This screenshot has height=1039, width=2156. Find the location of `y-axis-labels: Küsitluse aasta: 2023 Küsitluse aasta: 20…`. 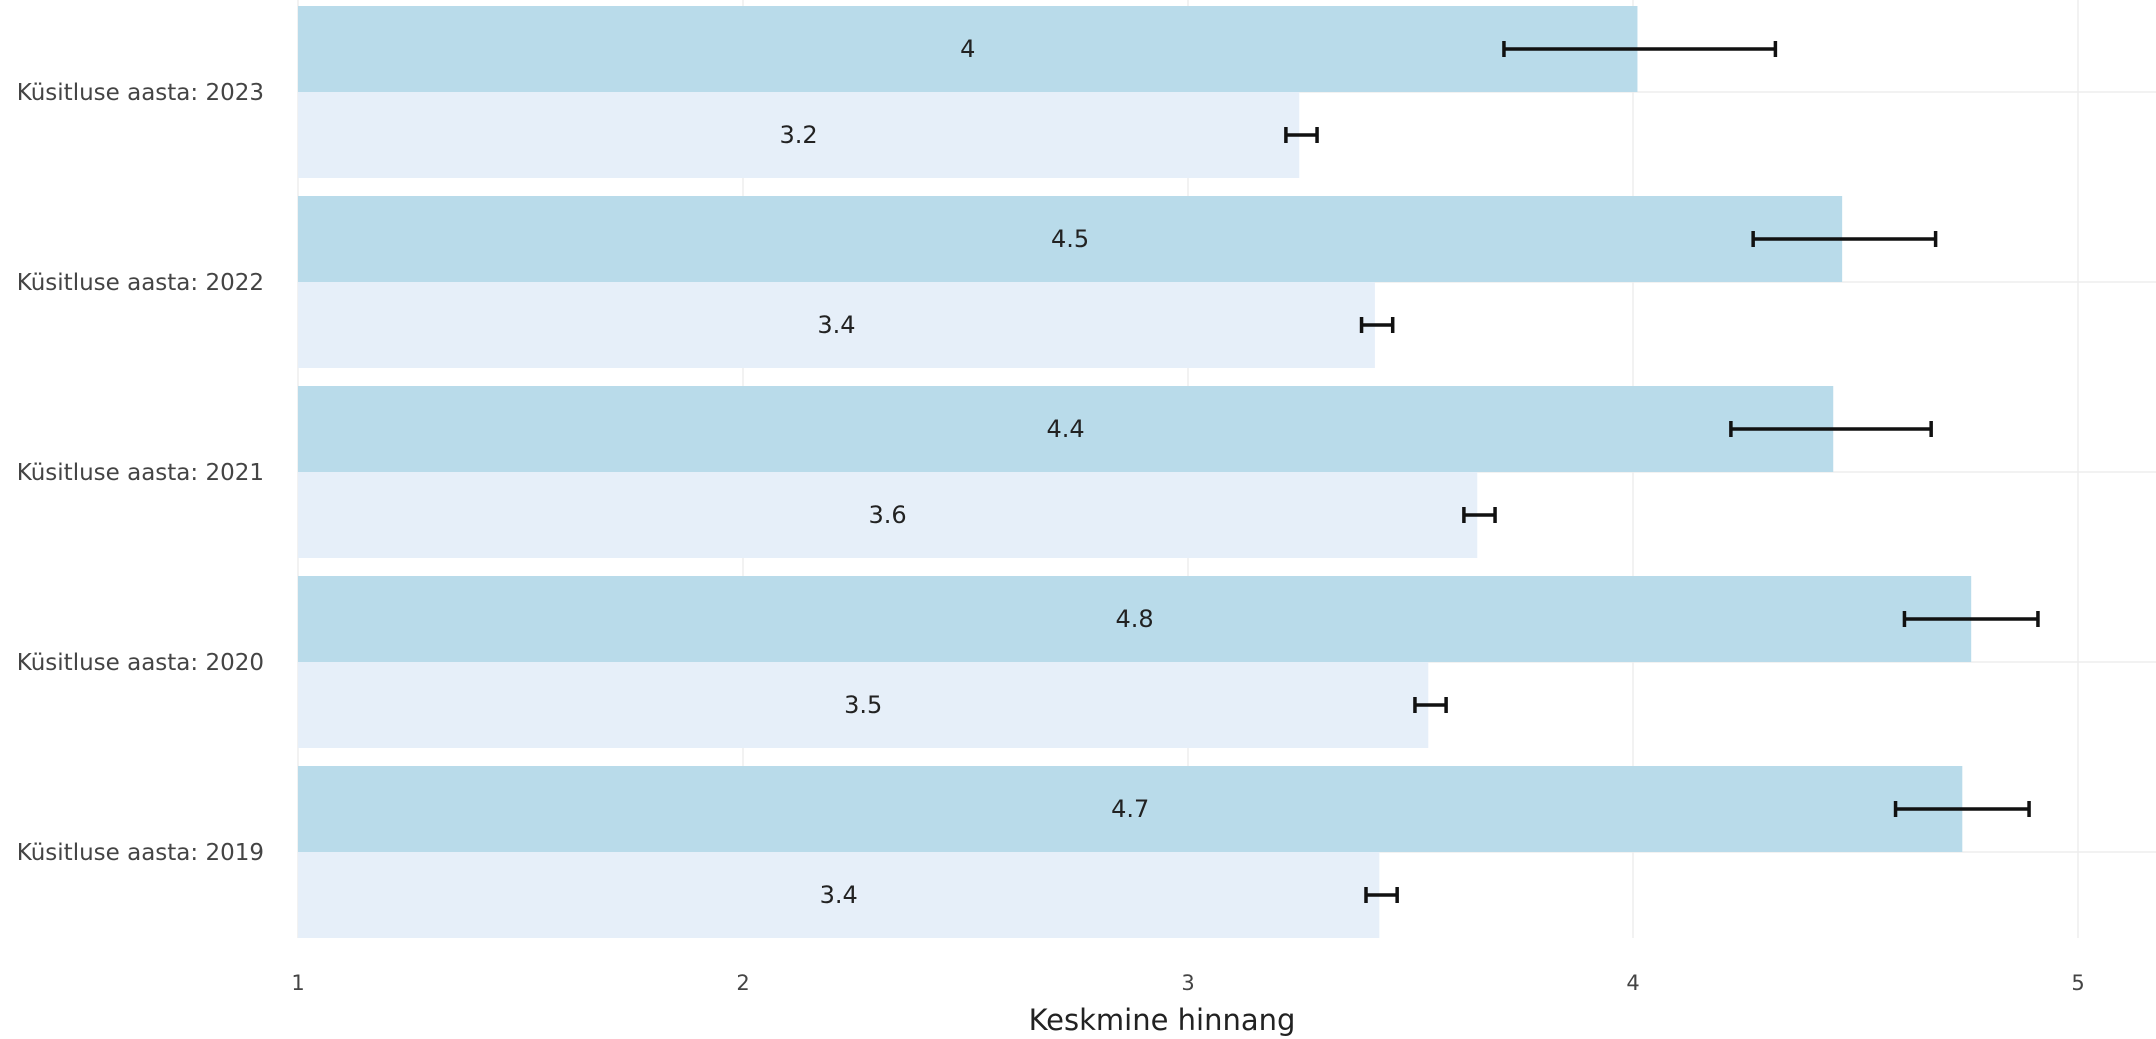

y-axis-labels: Küsitluse aasta: 2023 Küsitluse aasta: 20… is located at coordinates (140, 473).